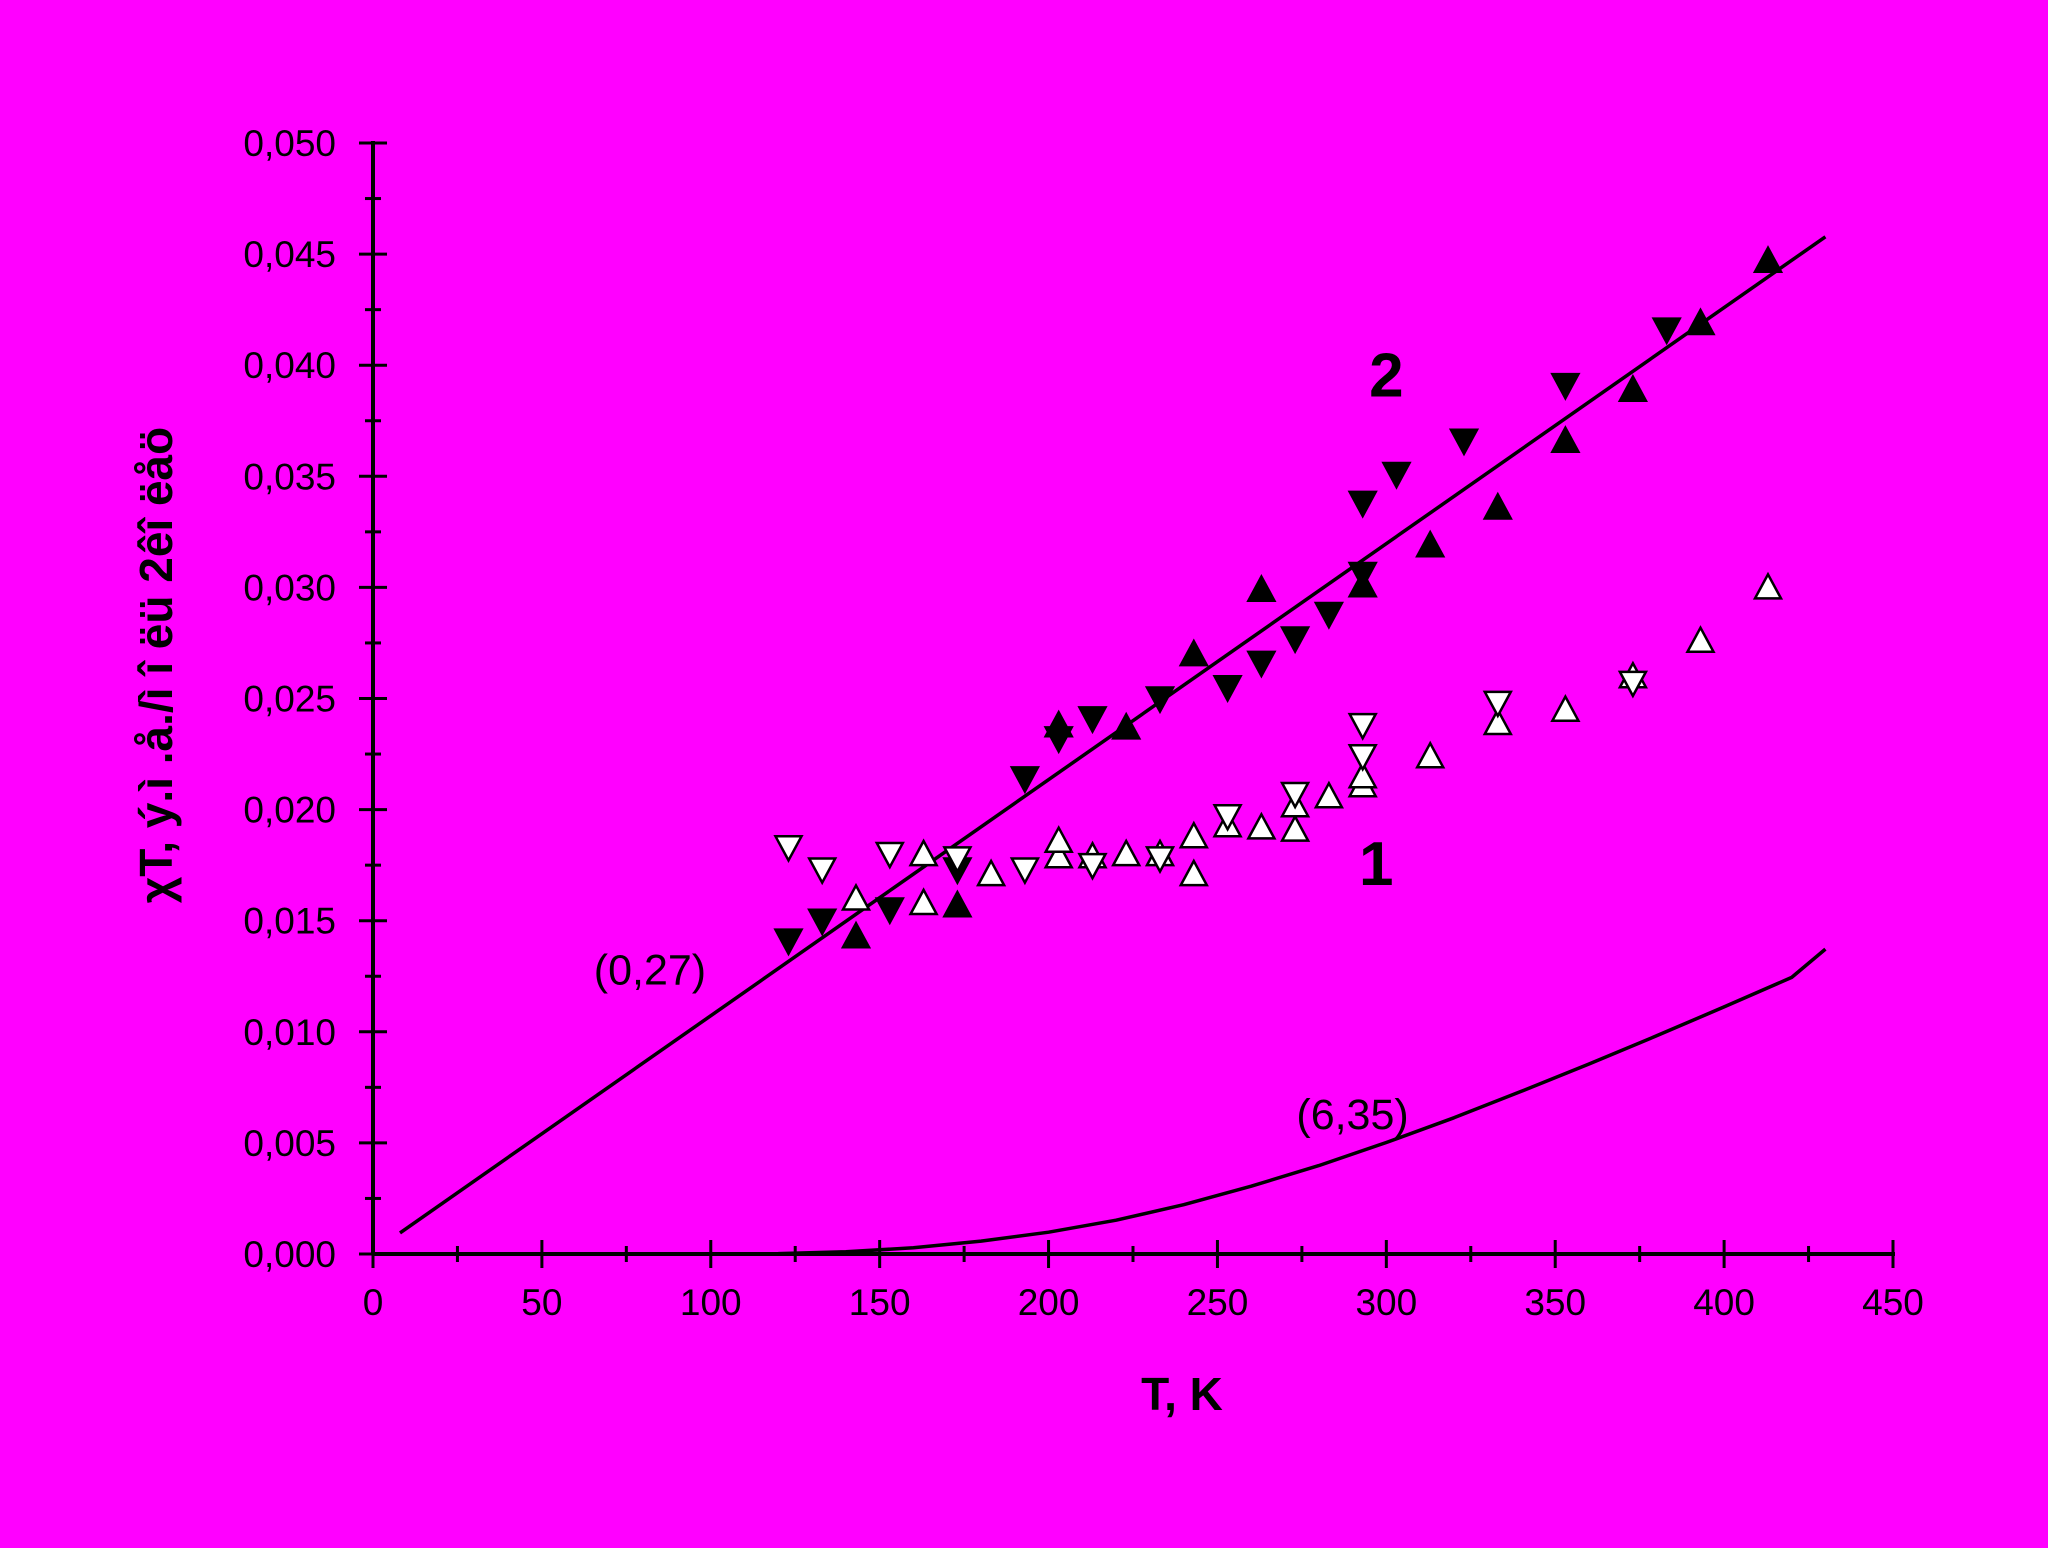  What do you see at coordinates (289, 921) in the screenshot?
I see `y-tick-label: 0,015` at bounding box center [289, 921].